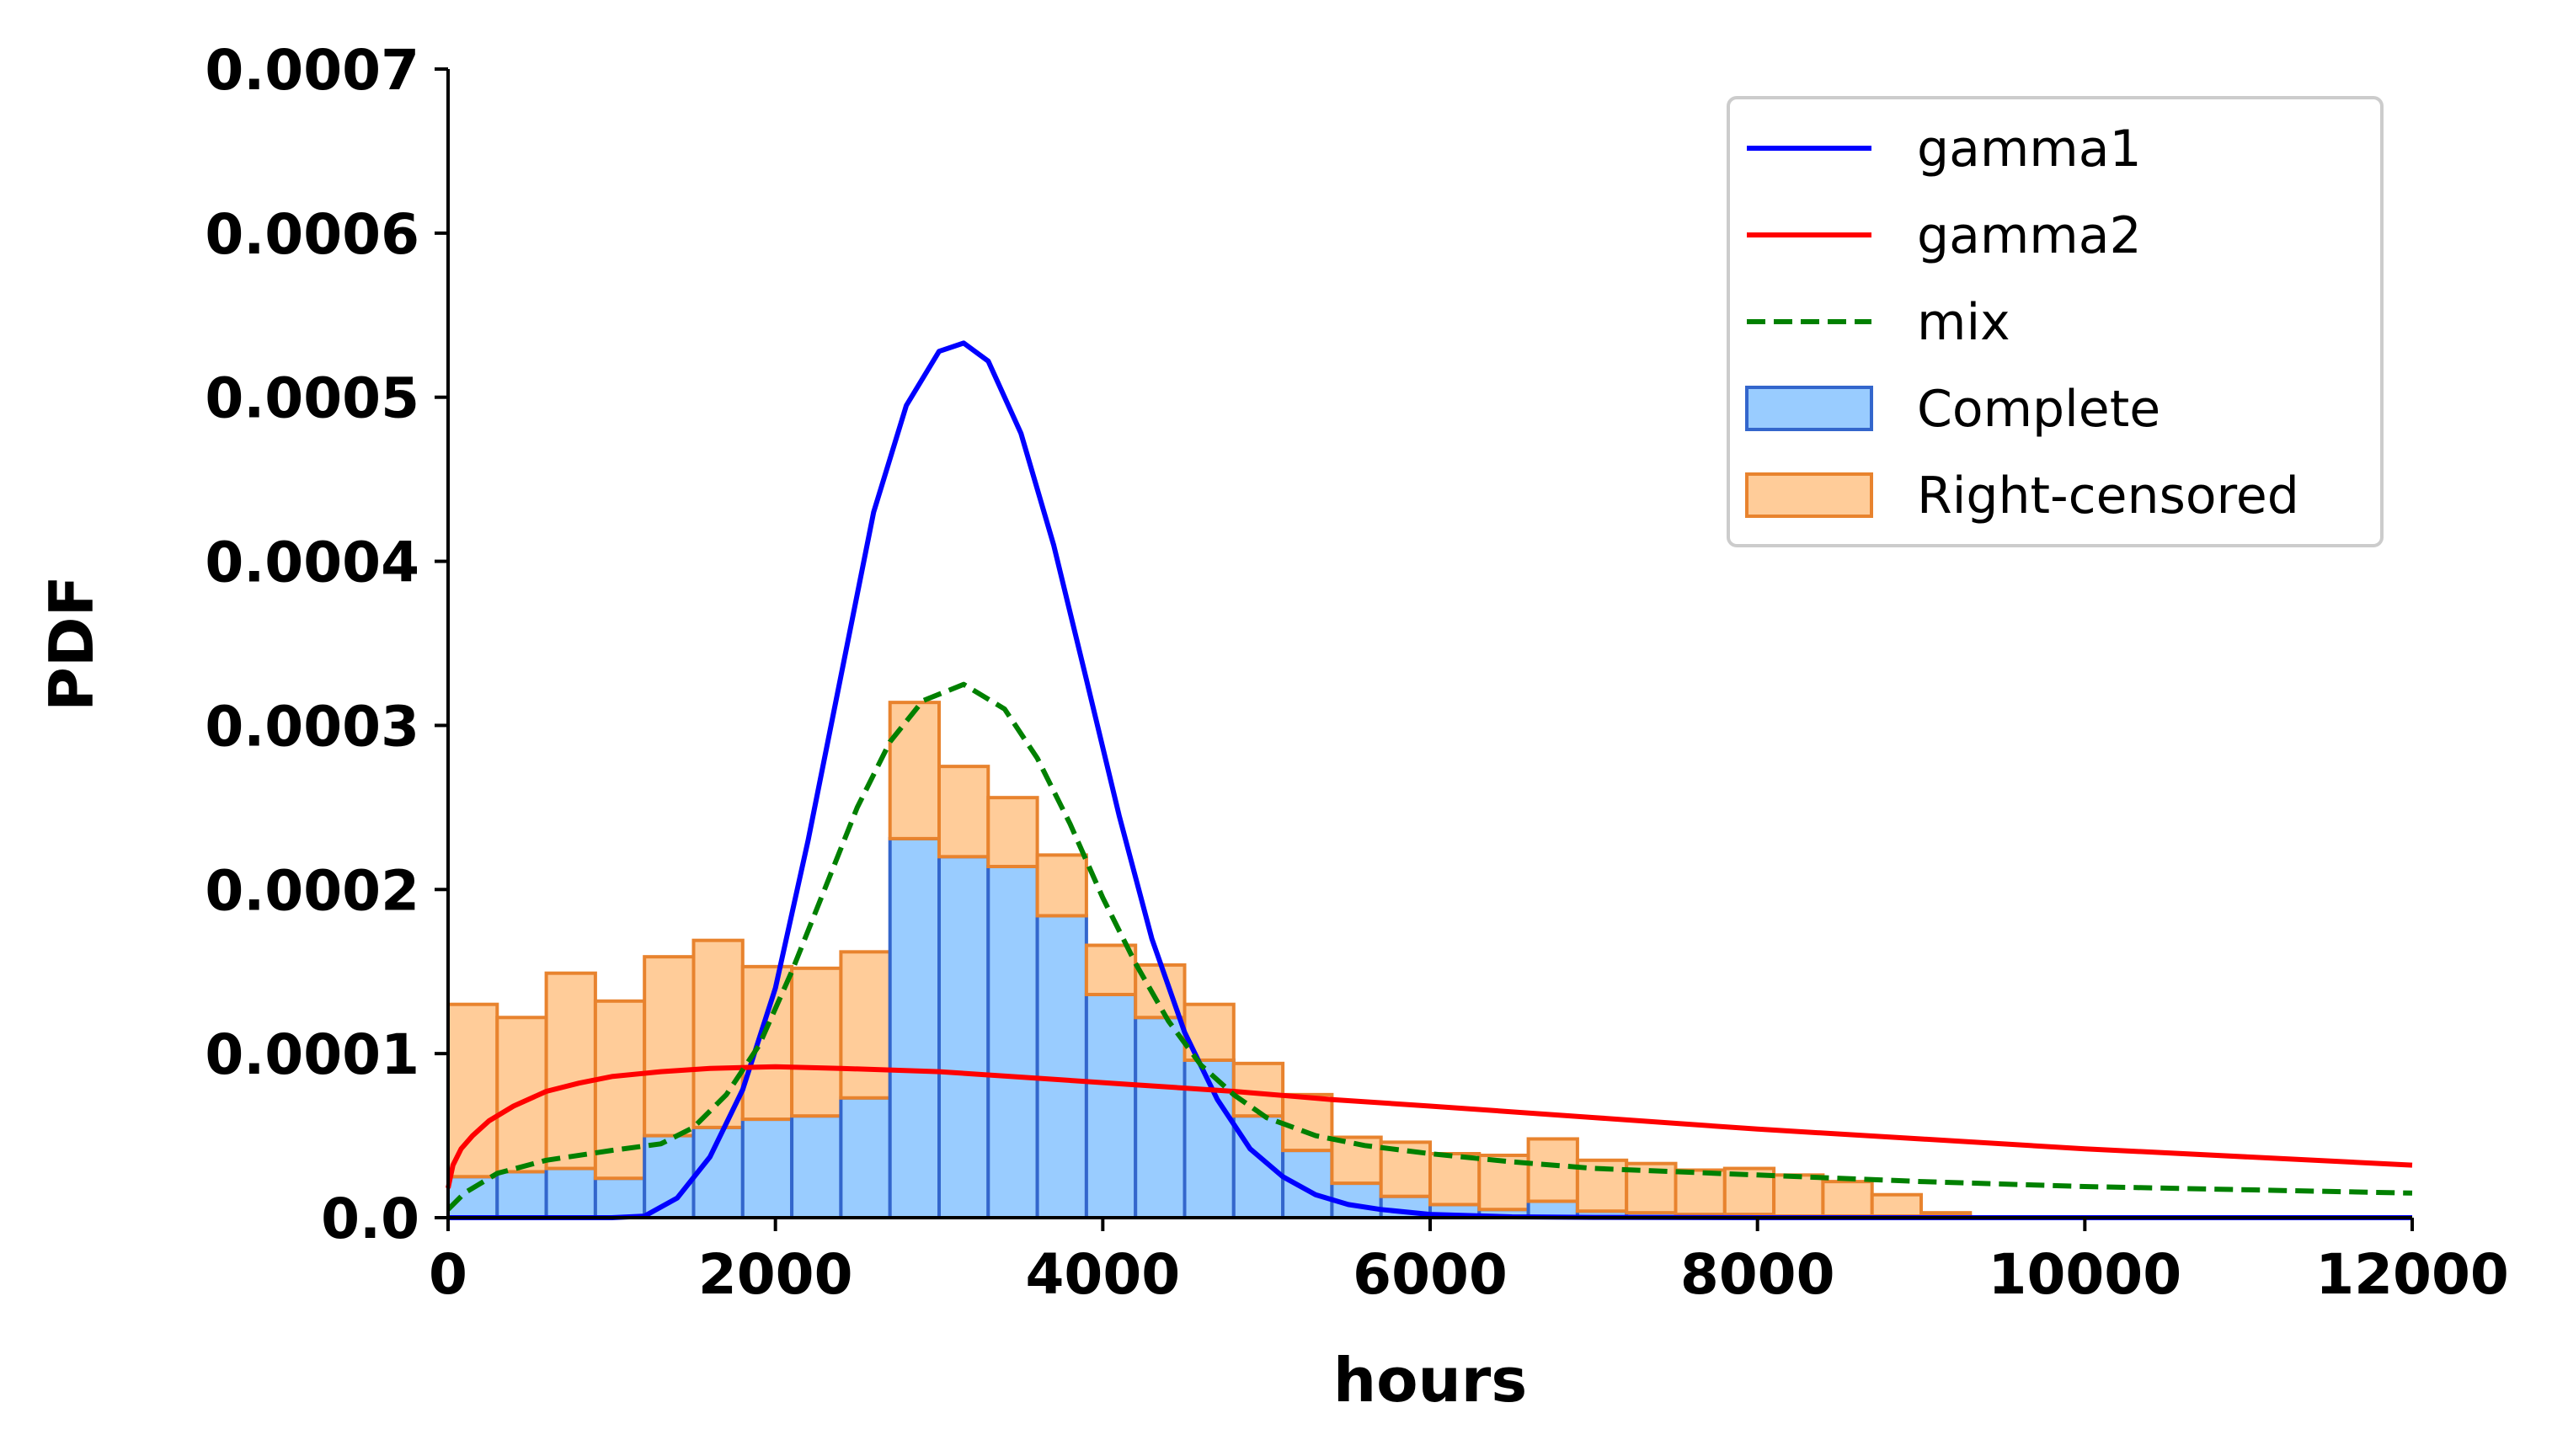 This screenshot has height=1456, width=2568. What do you see at coordinates (2029, 149) in the screenshot?
I see `legend-label: gamma1` at bounding box center [2029, 149].